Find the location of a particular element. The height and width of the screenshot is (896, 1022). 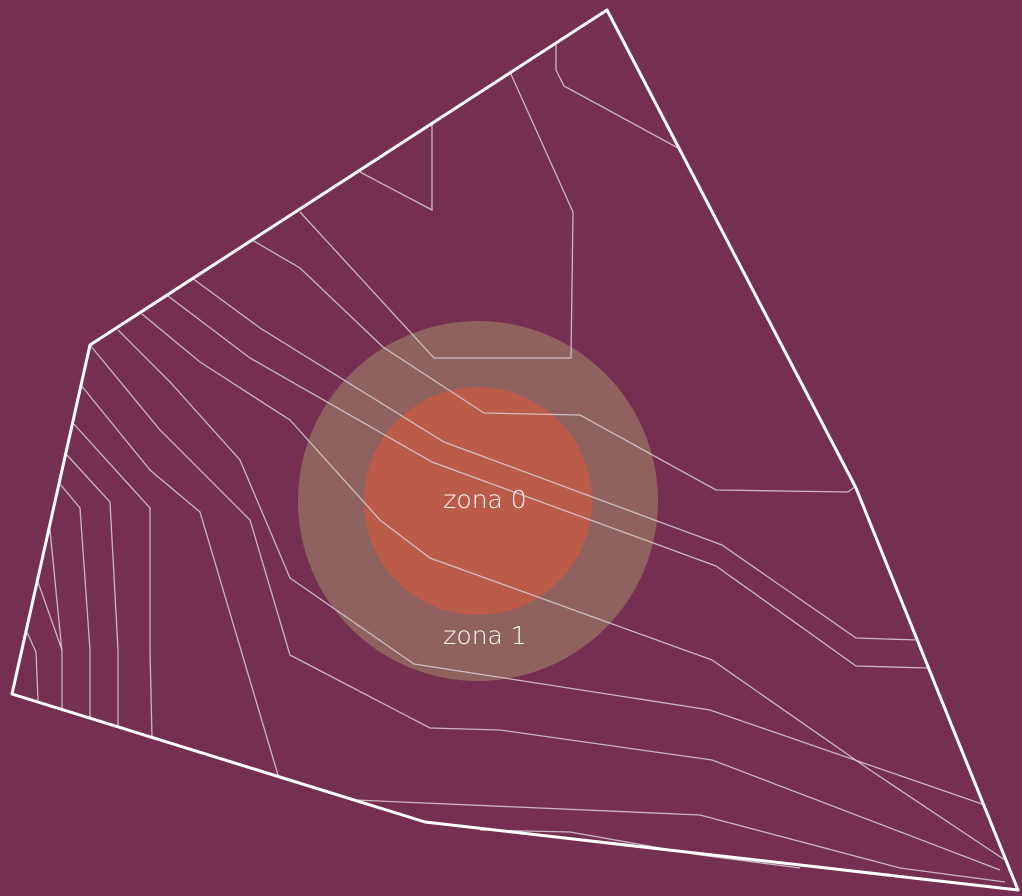

zone-0-area is located at coordinates (478, 501).